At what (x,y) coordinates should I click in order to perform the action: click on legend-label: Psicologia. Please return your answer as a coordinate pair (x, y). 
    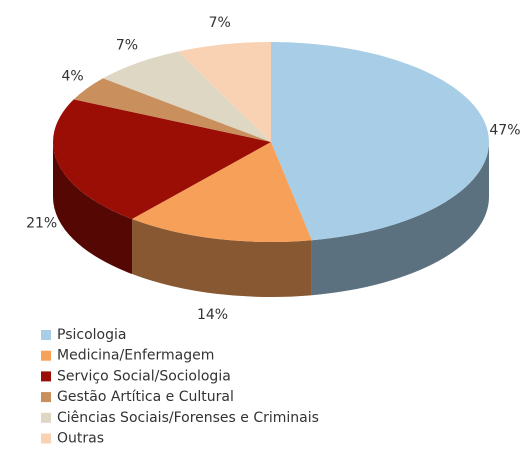
    Looking at the image, I should click on (91, 335).